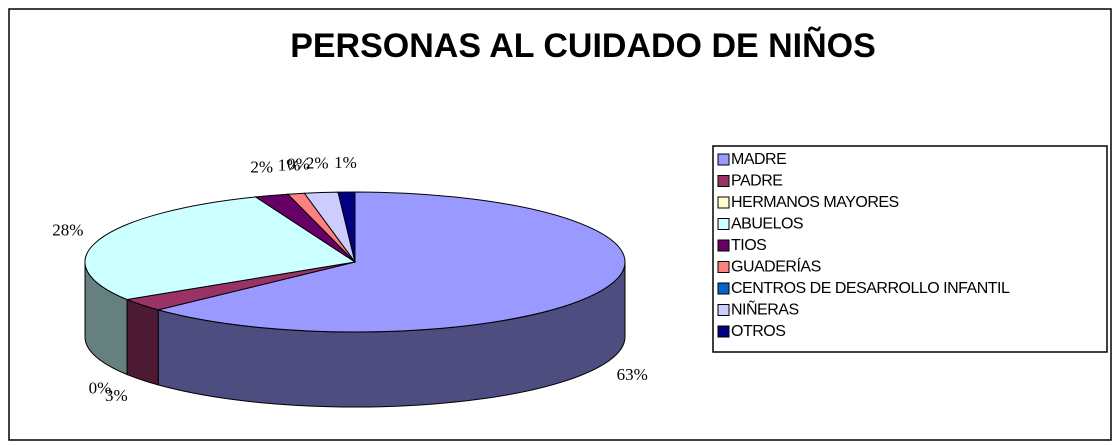 This screenshot has height=445, width=1114. Describe the element at coordinates (767, 224) in the screenshot. I see `legend-label: ABUELOS` at that location.